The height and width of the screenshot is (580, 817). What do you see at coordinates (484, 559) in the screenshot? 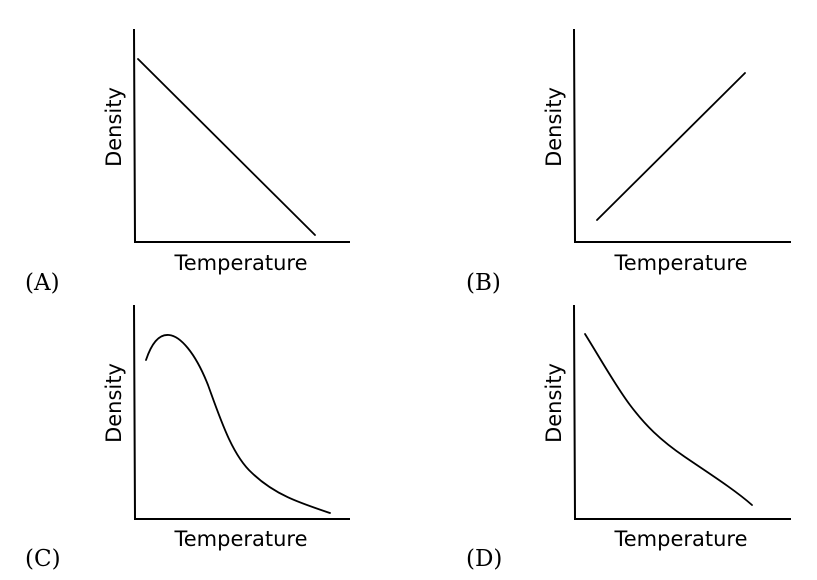
I see `panel-d-label: (D)` at bounding box center [484, 559].